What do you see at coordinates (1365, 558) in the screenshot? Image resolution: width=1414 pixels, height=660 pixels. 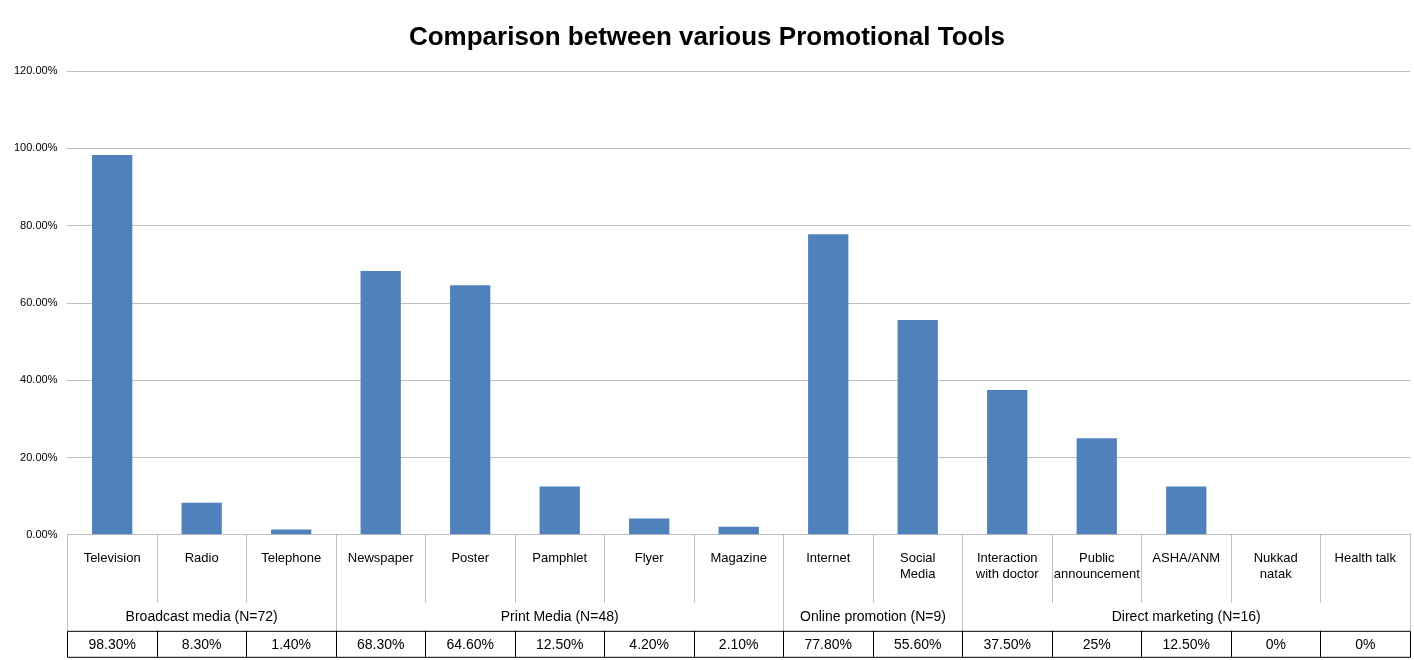 I see `x-tick-label: Health talk` at bounding box center [1365, 558].